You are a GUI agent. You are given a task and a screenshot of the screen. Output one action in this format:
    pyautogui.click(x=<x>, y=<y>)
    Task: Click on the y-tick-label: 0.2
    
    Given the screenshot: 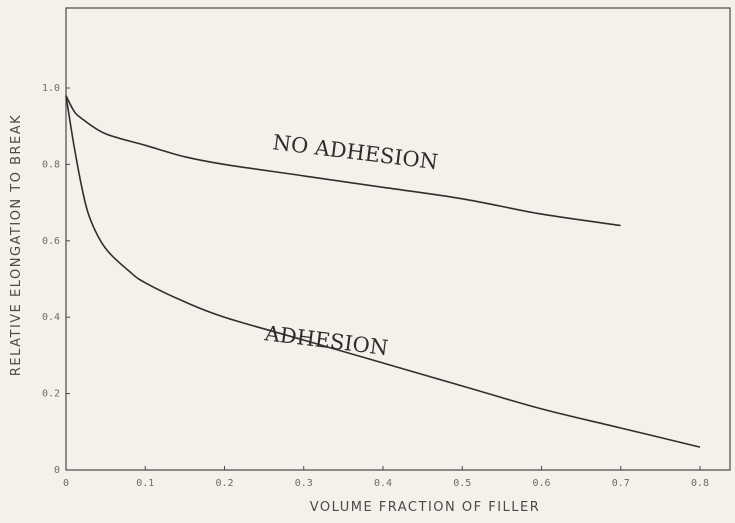 What is the action you would take?
    pyautogui.click(x=51, y=394)
    